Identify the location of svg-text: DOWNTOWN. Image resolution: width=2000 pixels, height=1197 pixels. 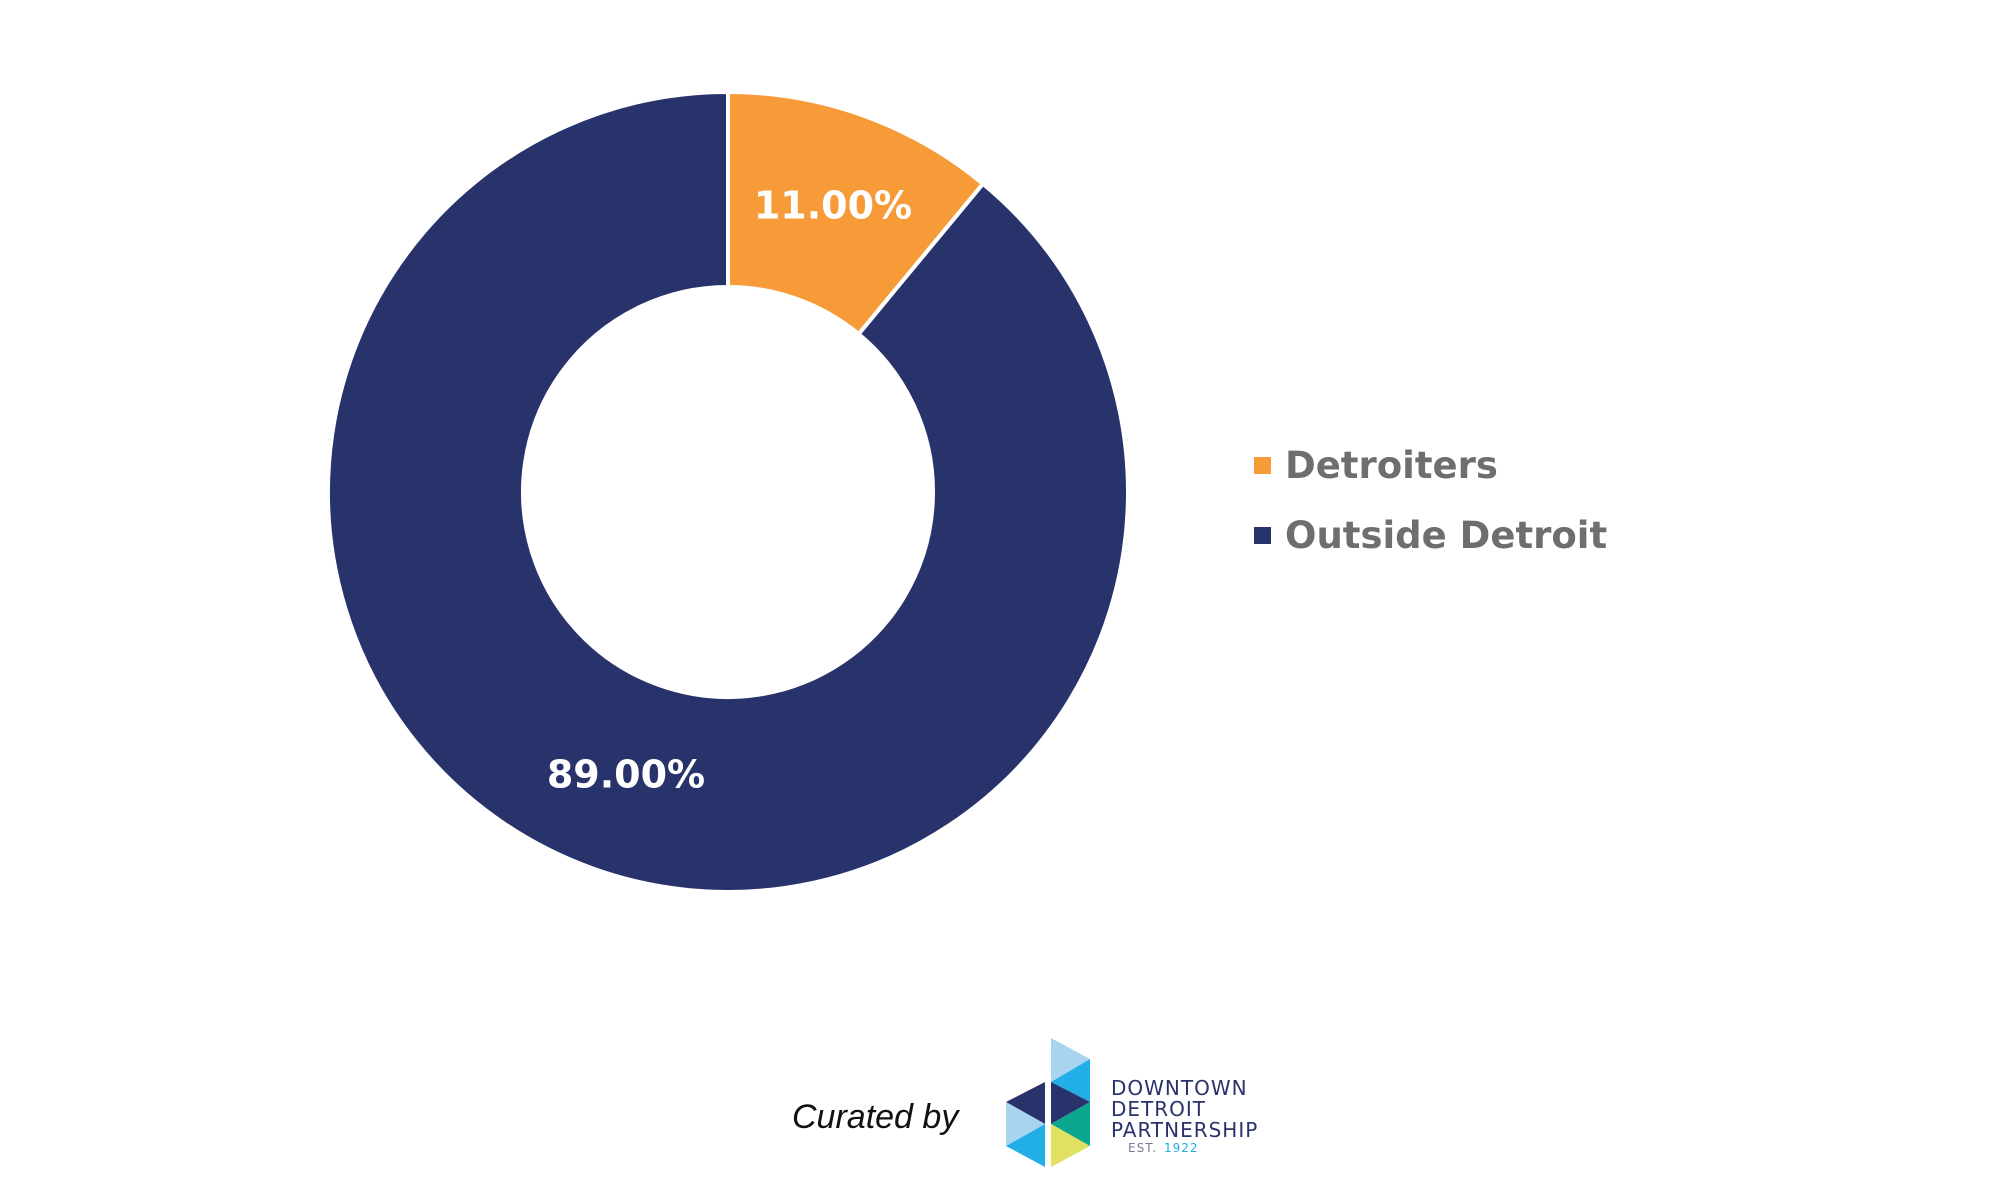
(1179, 1088).